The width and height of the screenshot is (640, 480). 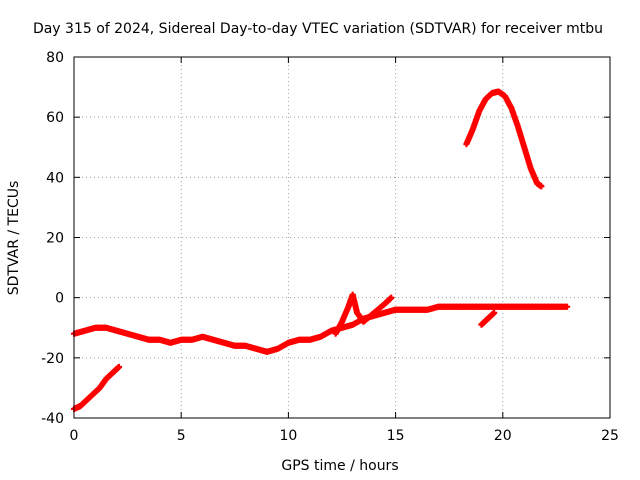 What do you see at coordinates (288, 436) in the screenshot?
I see `x-tick-label: 10` at bounding box center [288, 436].